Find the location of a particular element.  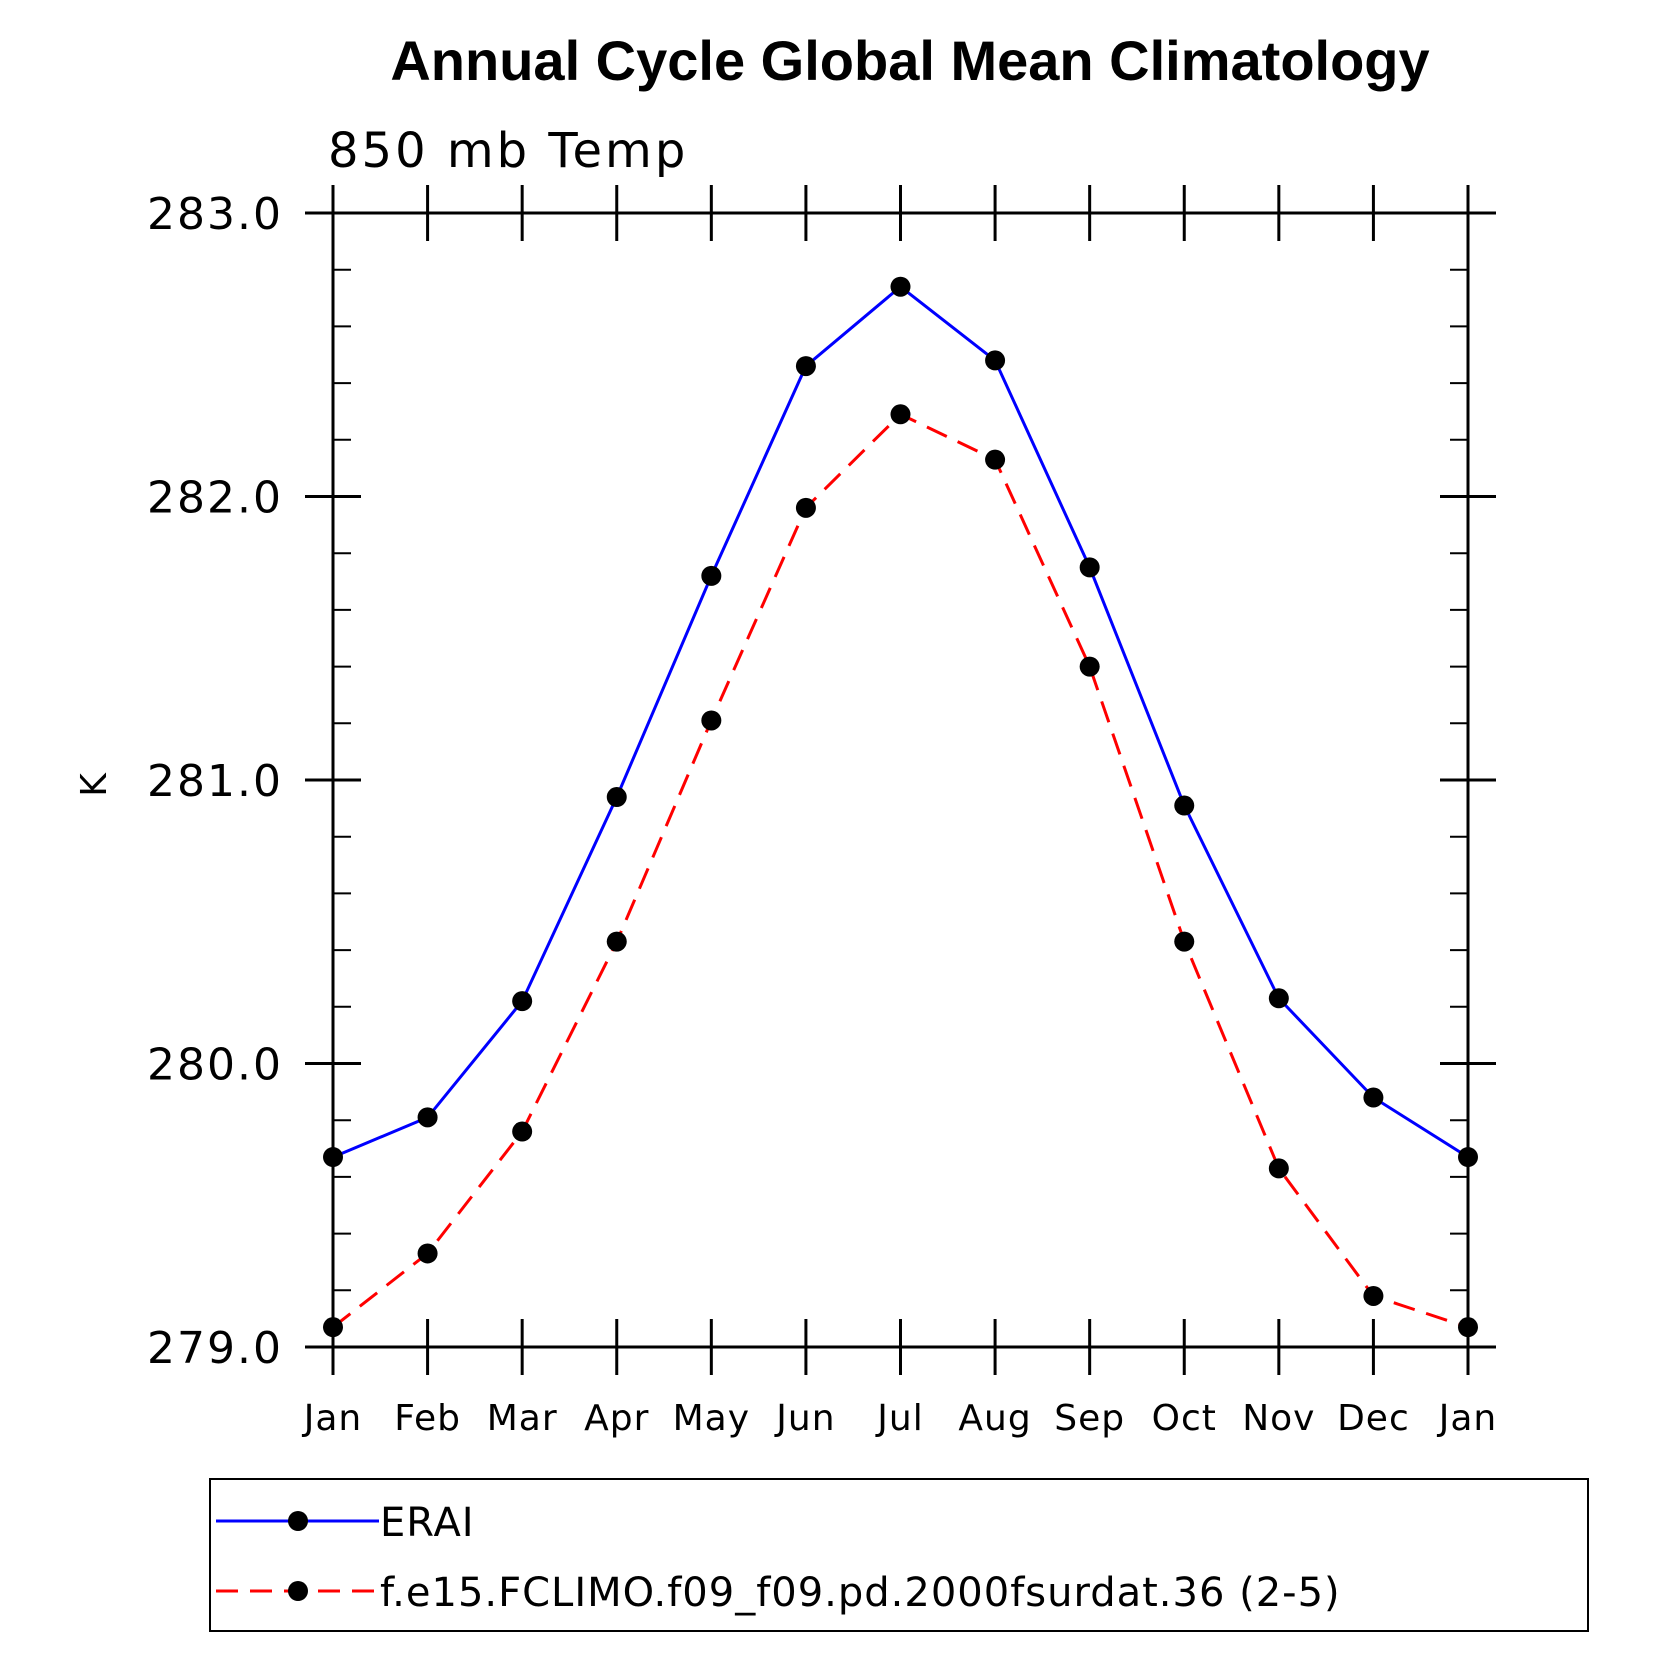

y-tick-label: 280.0 is located at coordinates (215, 1065).